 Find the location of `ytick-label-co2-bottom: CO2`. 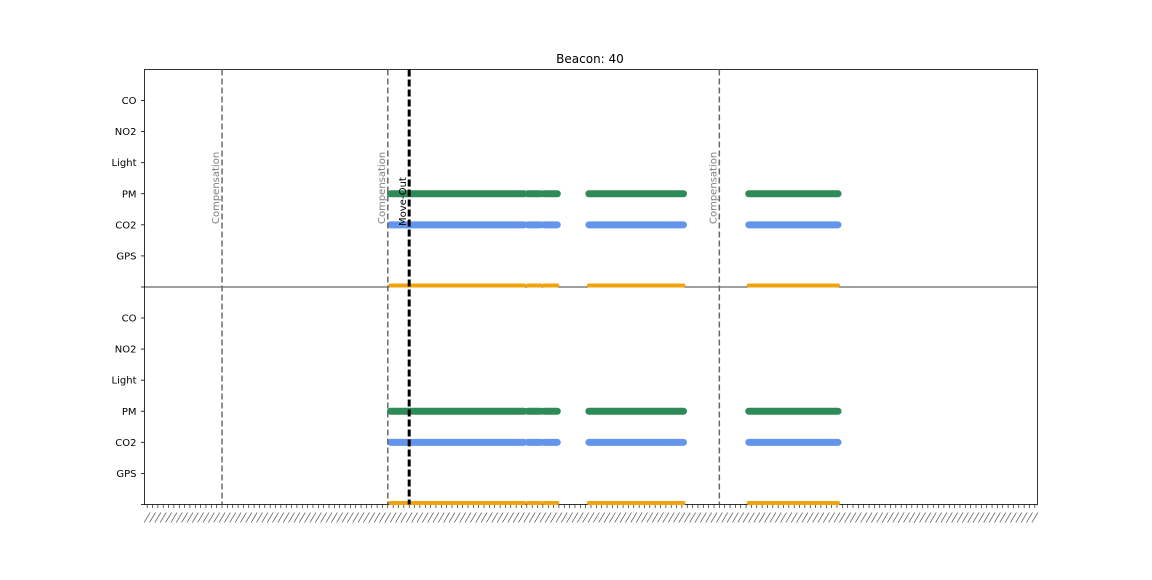

ytick-label-co2-bottom: CO2 is located at coordinates (125, 443).